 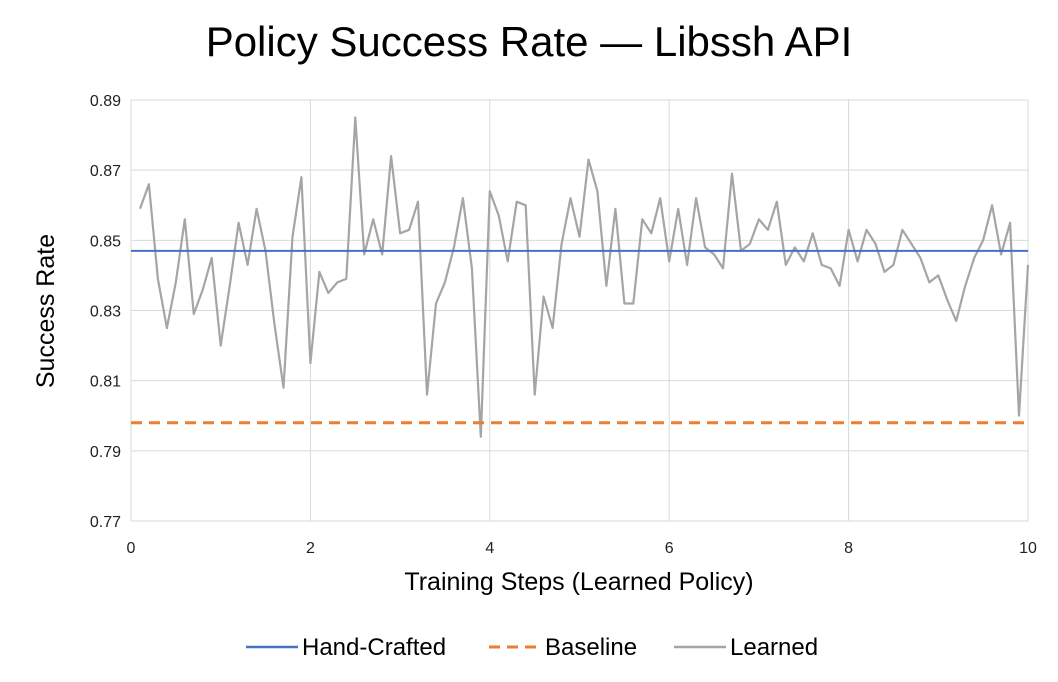 I want to click on x-tick-label: 8, so click(x=848, y=548).